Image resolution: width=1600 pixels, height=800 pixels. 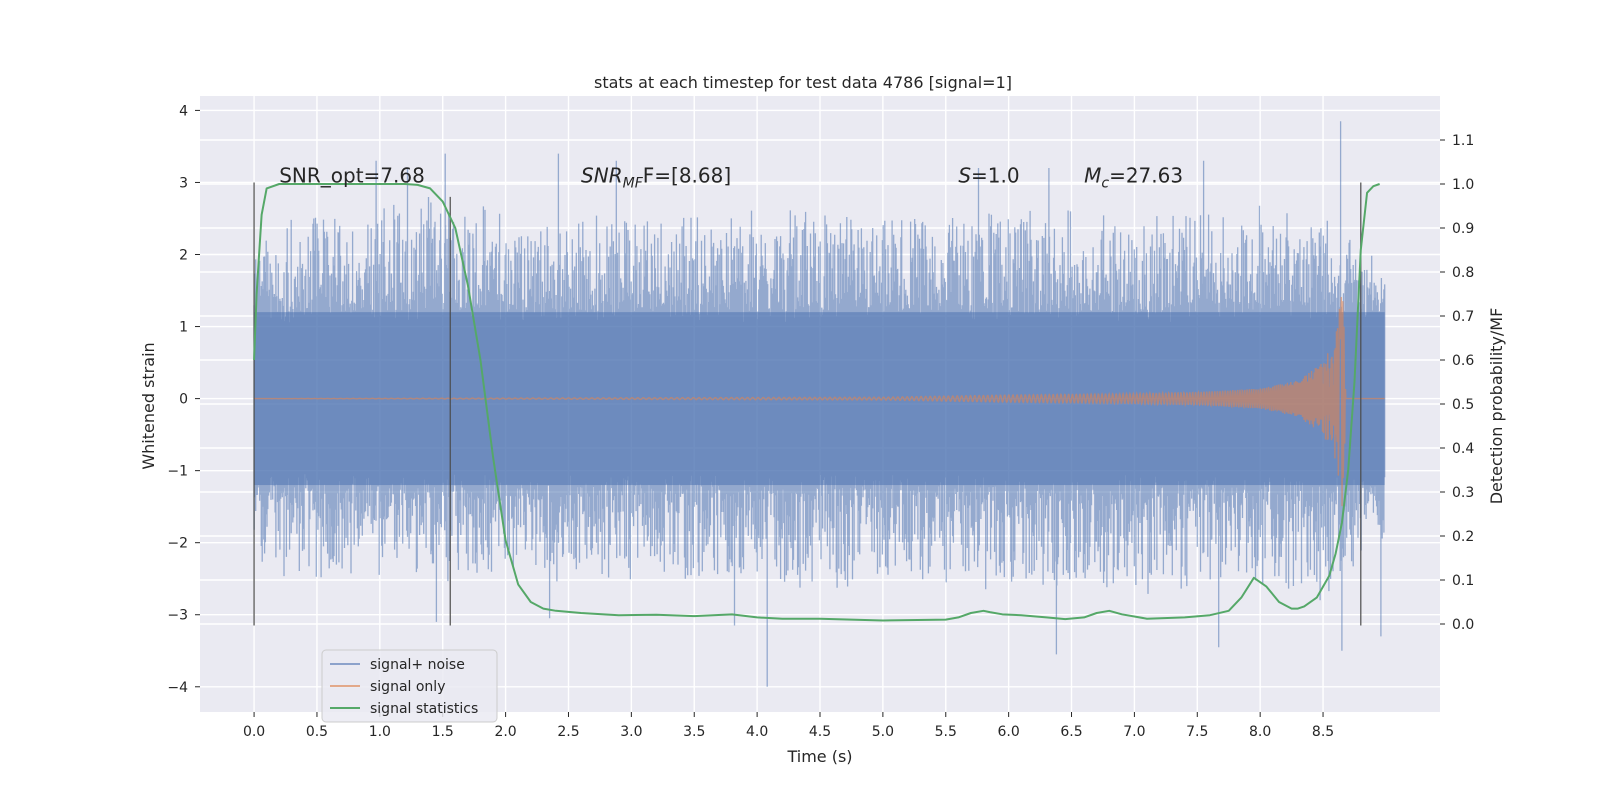 What do you see at coordinates (1463, 405) in the screenshot?
I see `y2-tick-label: 0.5` at bounding box center [1463, 405].